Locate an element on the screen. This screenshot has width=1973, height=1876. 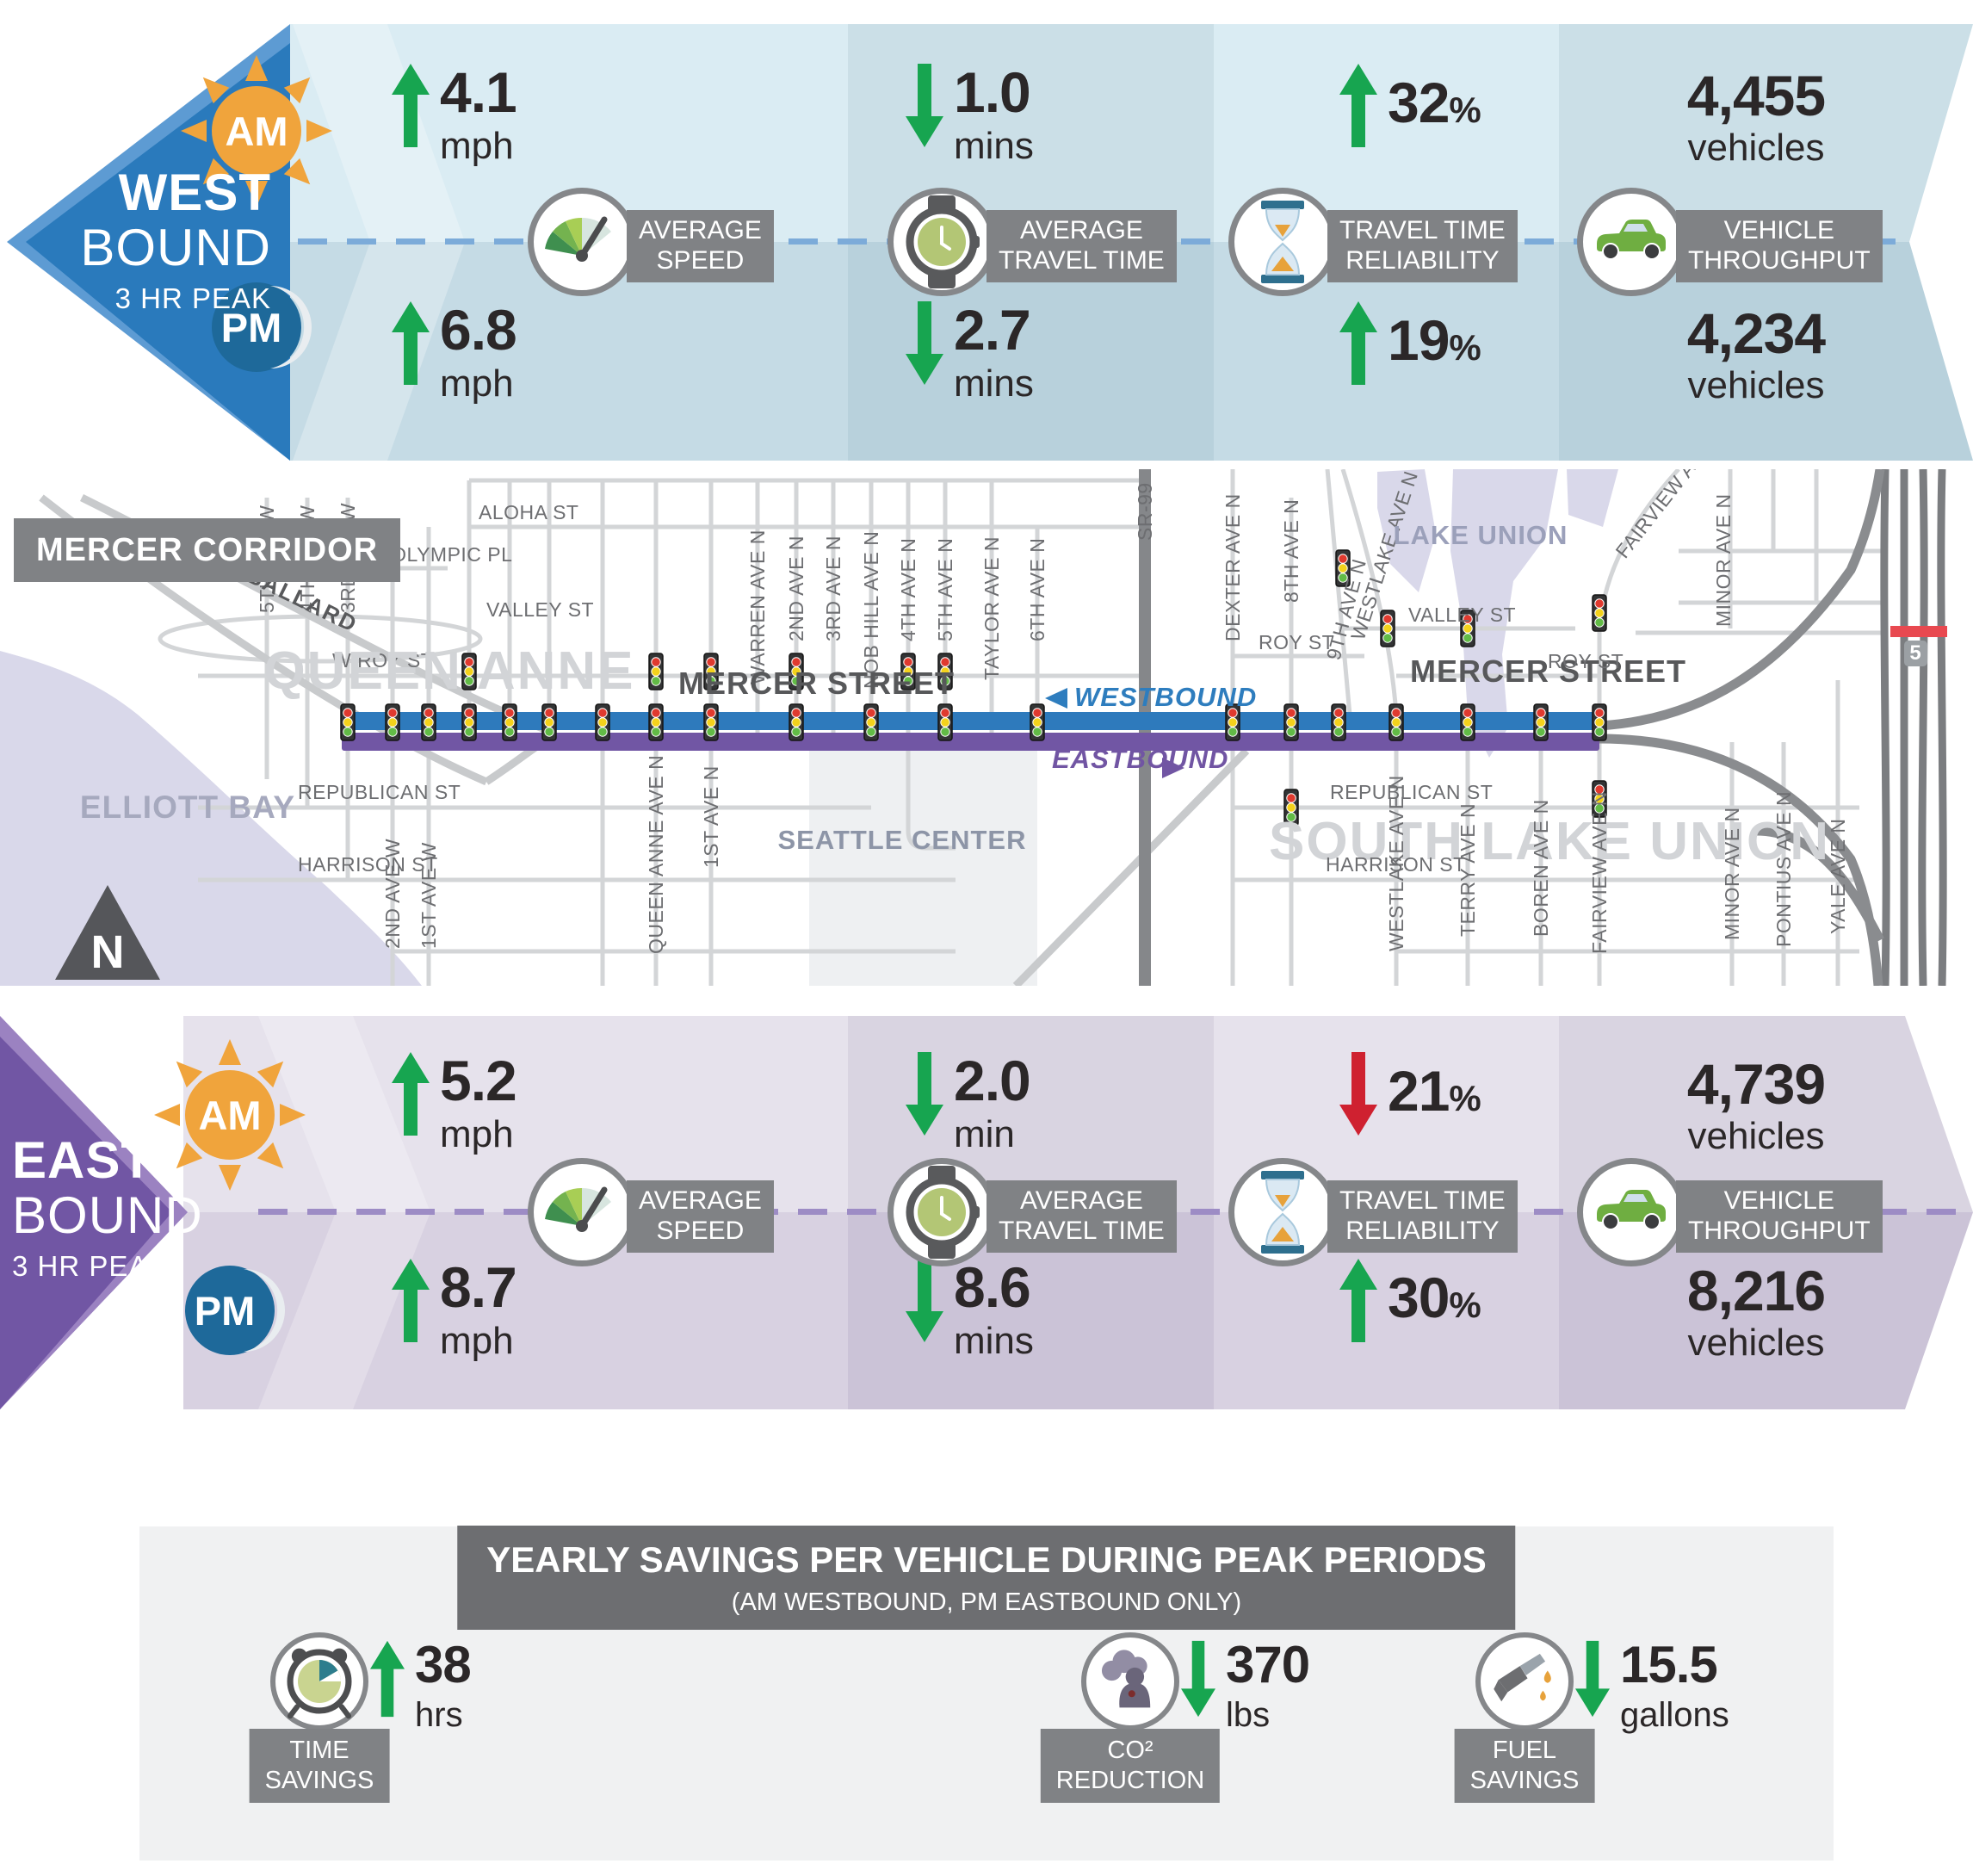
street-label: SR-99 is located at coordinates (1145, 511).